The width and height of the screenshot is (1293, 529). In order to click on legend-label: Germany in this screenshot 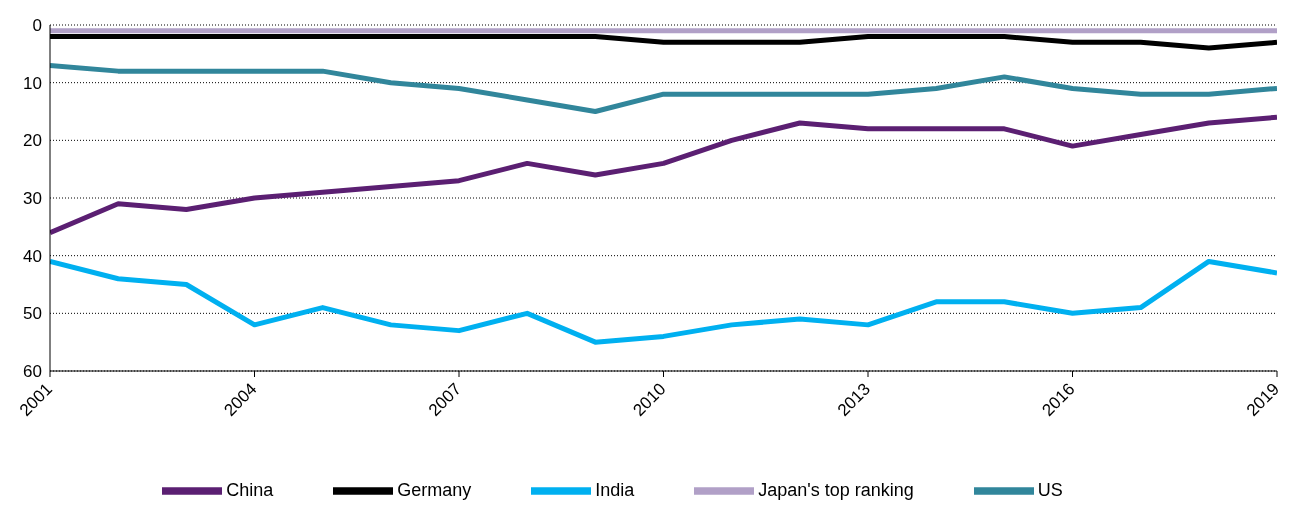, I will do `click(434, 489)`.